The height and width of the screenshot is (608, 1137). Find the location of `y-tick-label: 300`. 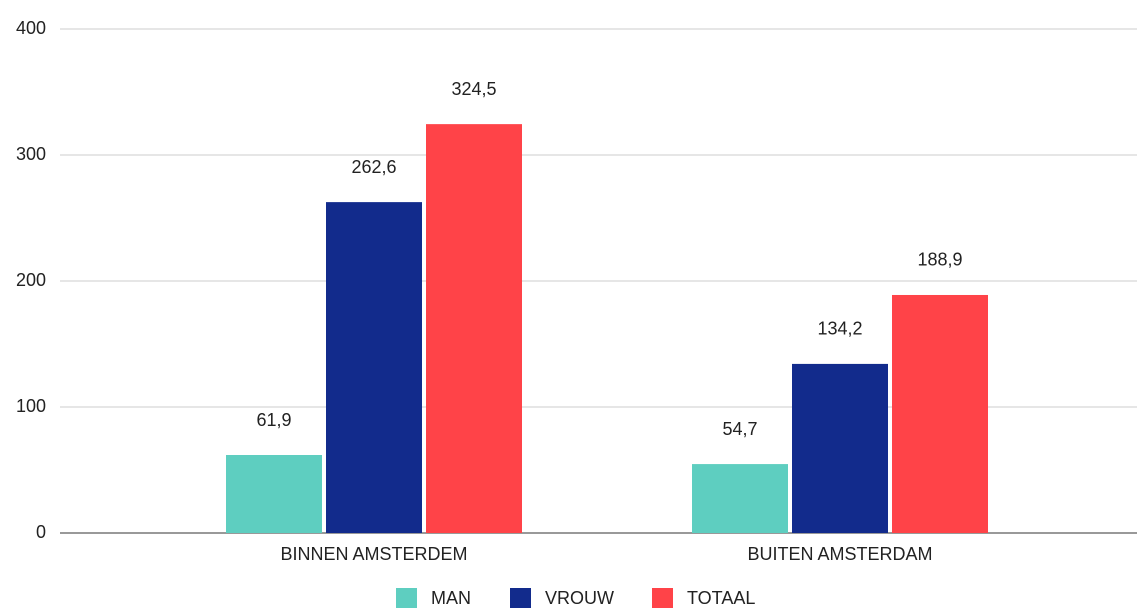

y-tick-label: 300 is located at coordinates (31, 154).